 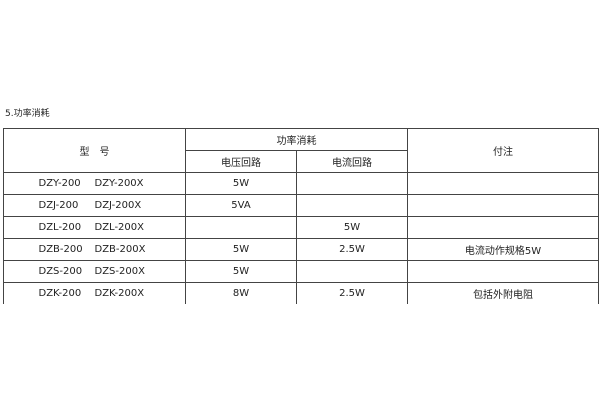 I want to click on header-power: 功率消耗, so click(x=296, y=139).